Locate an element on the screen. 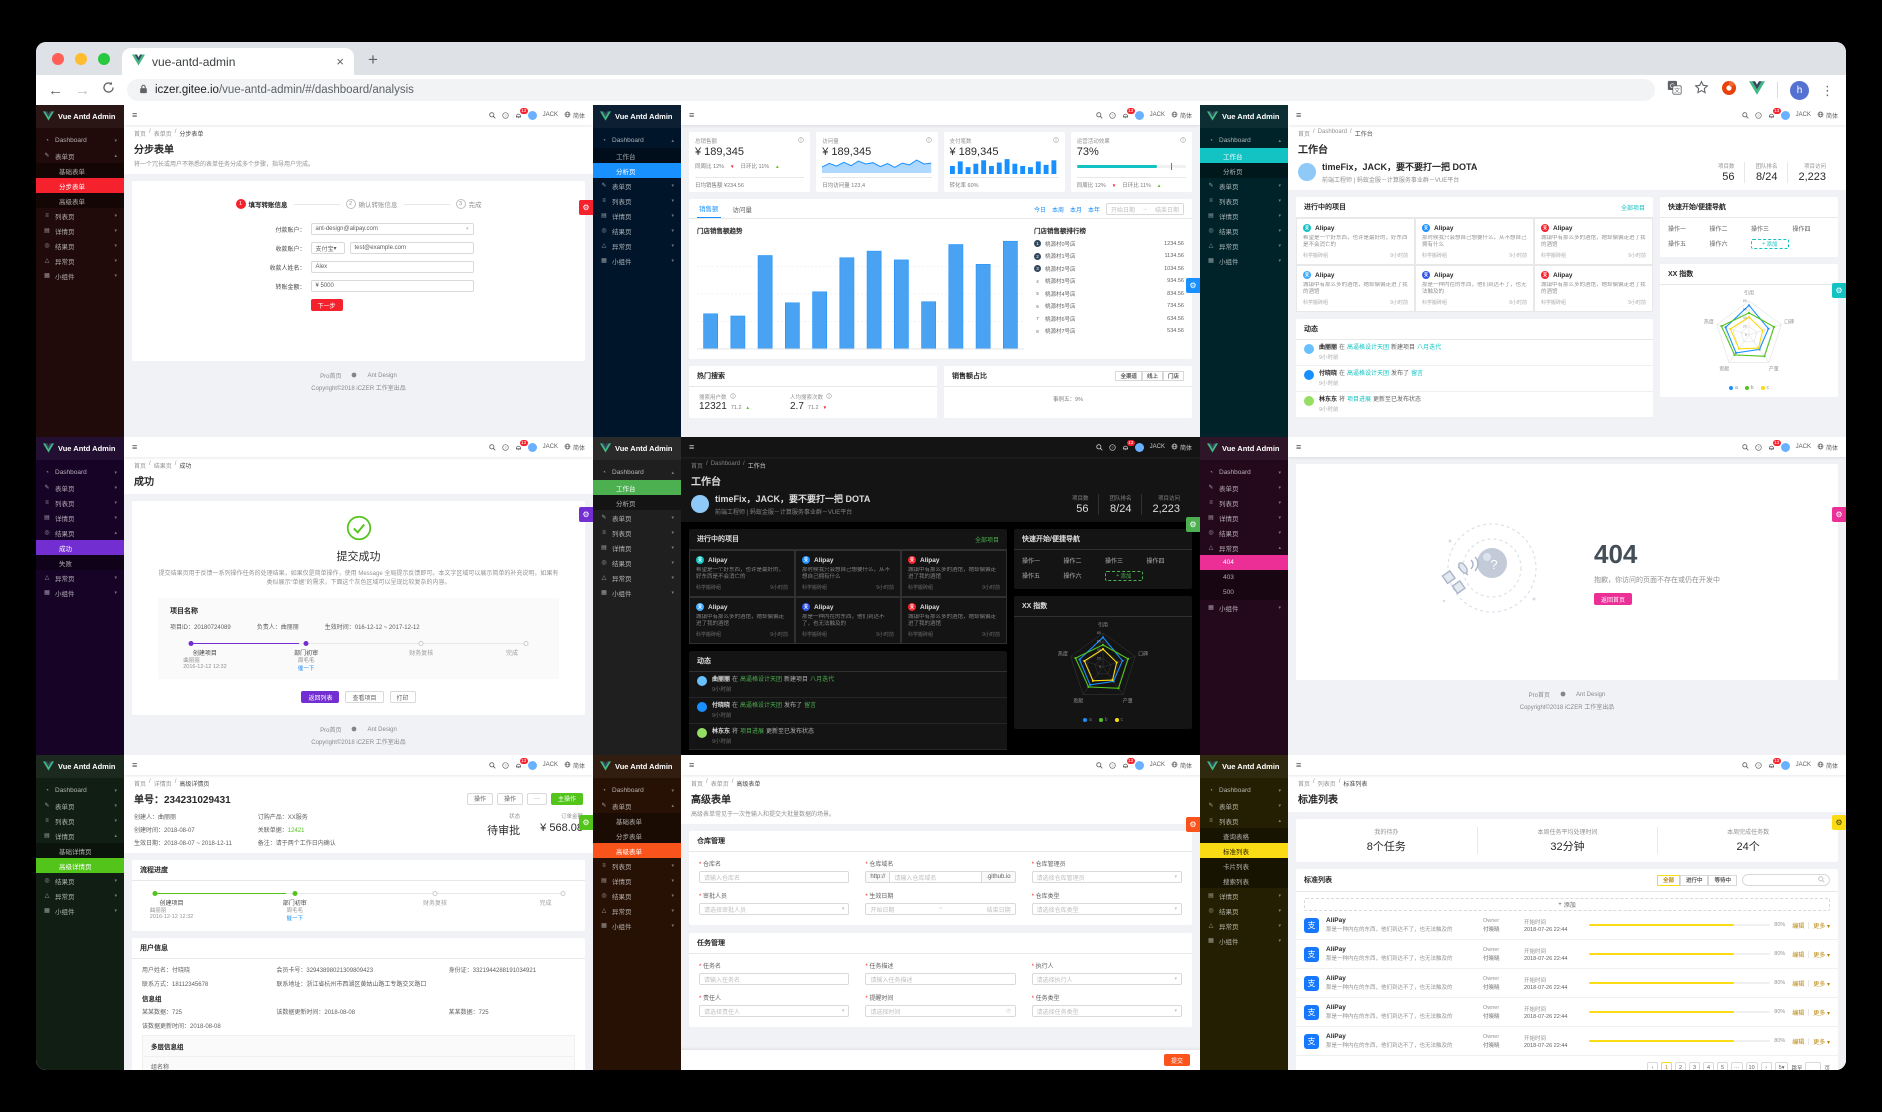  sidebar-subitem: 分步表单 is located at coordinates (637, 835).